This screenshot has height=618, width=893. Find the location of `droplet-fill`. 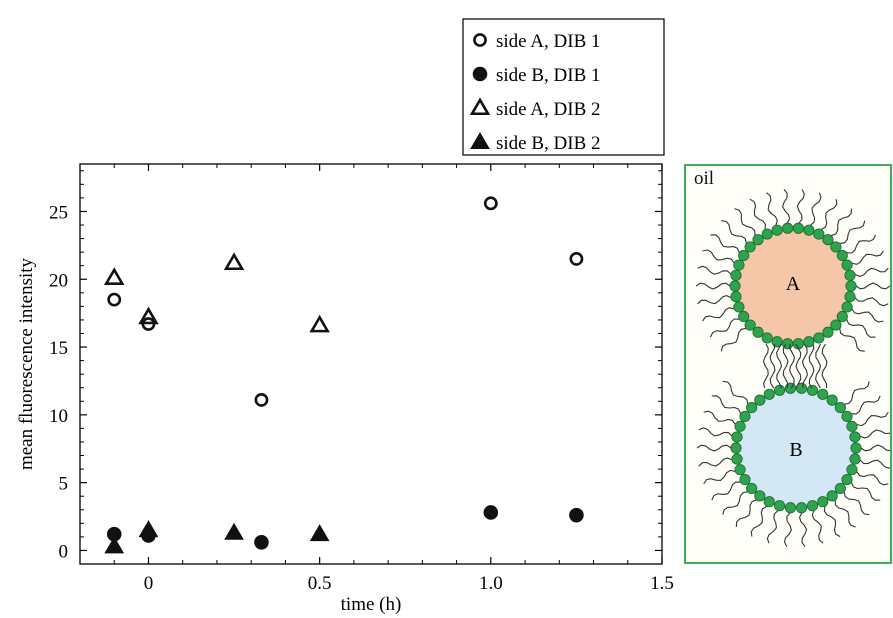

droplet-fill is located at coordinates (793, 286).